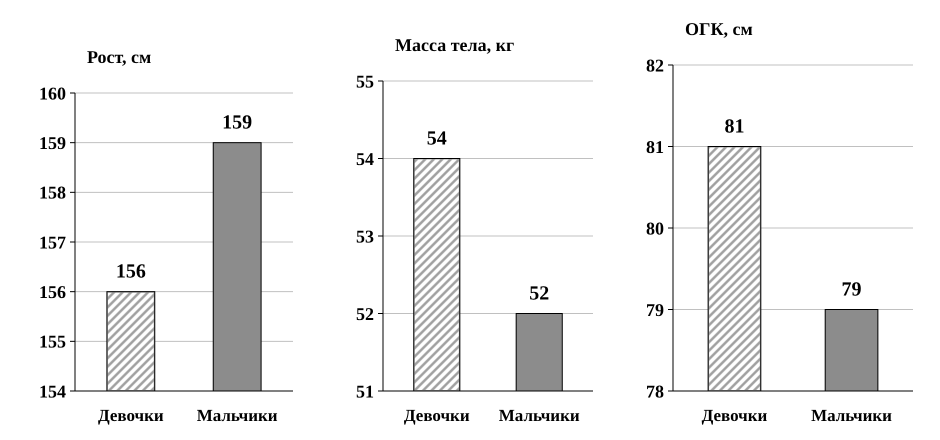 The image size is (940, 440). I want to click on y-tick-label: 80, so click(655, 228).